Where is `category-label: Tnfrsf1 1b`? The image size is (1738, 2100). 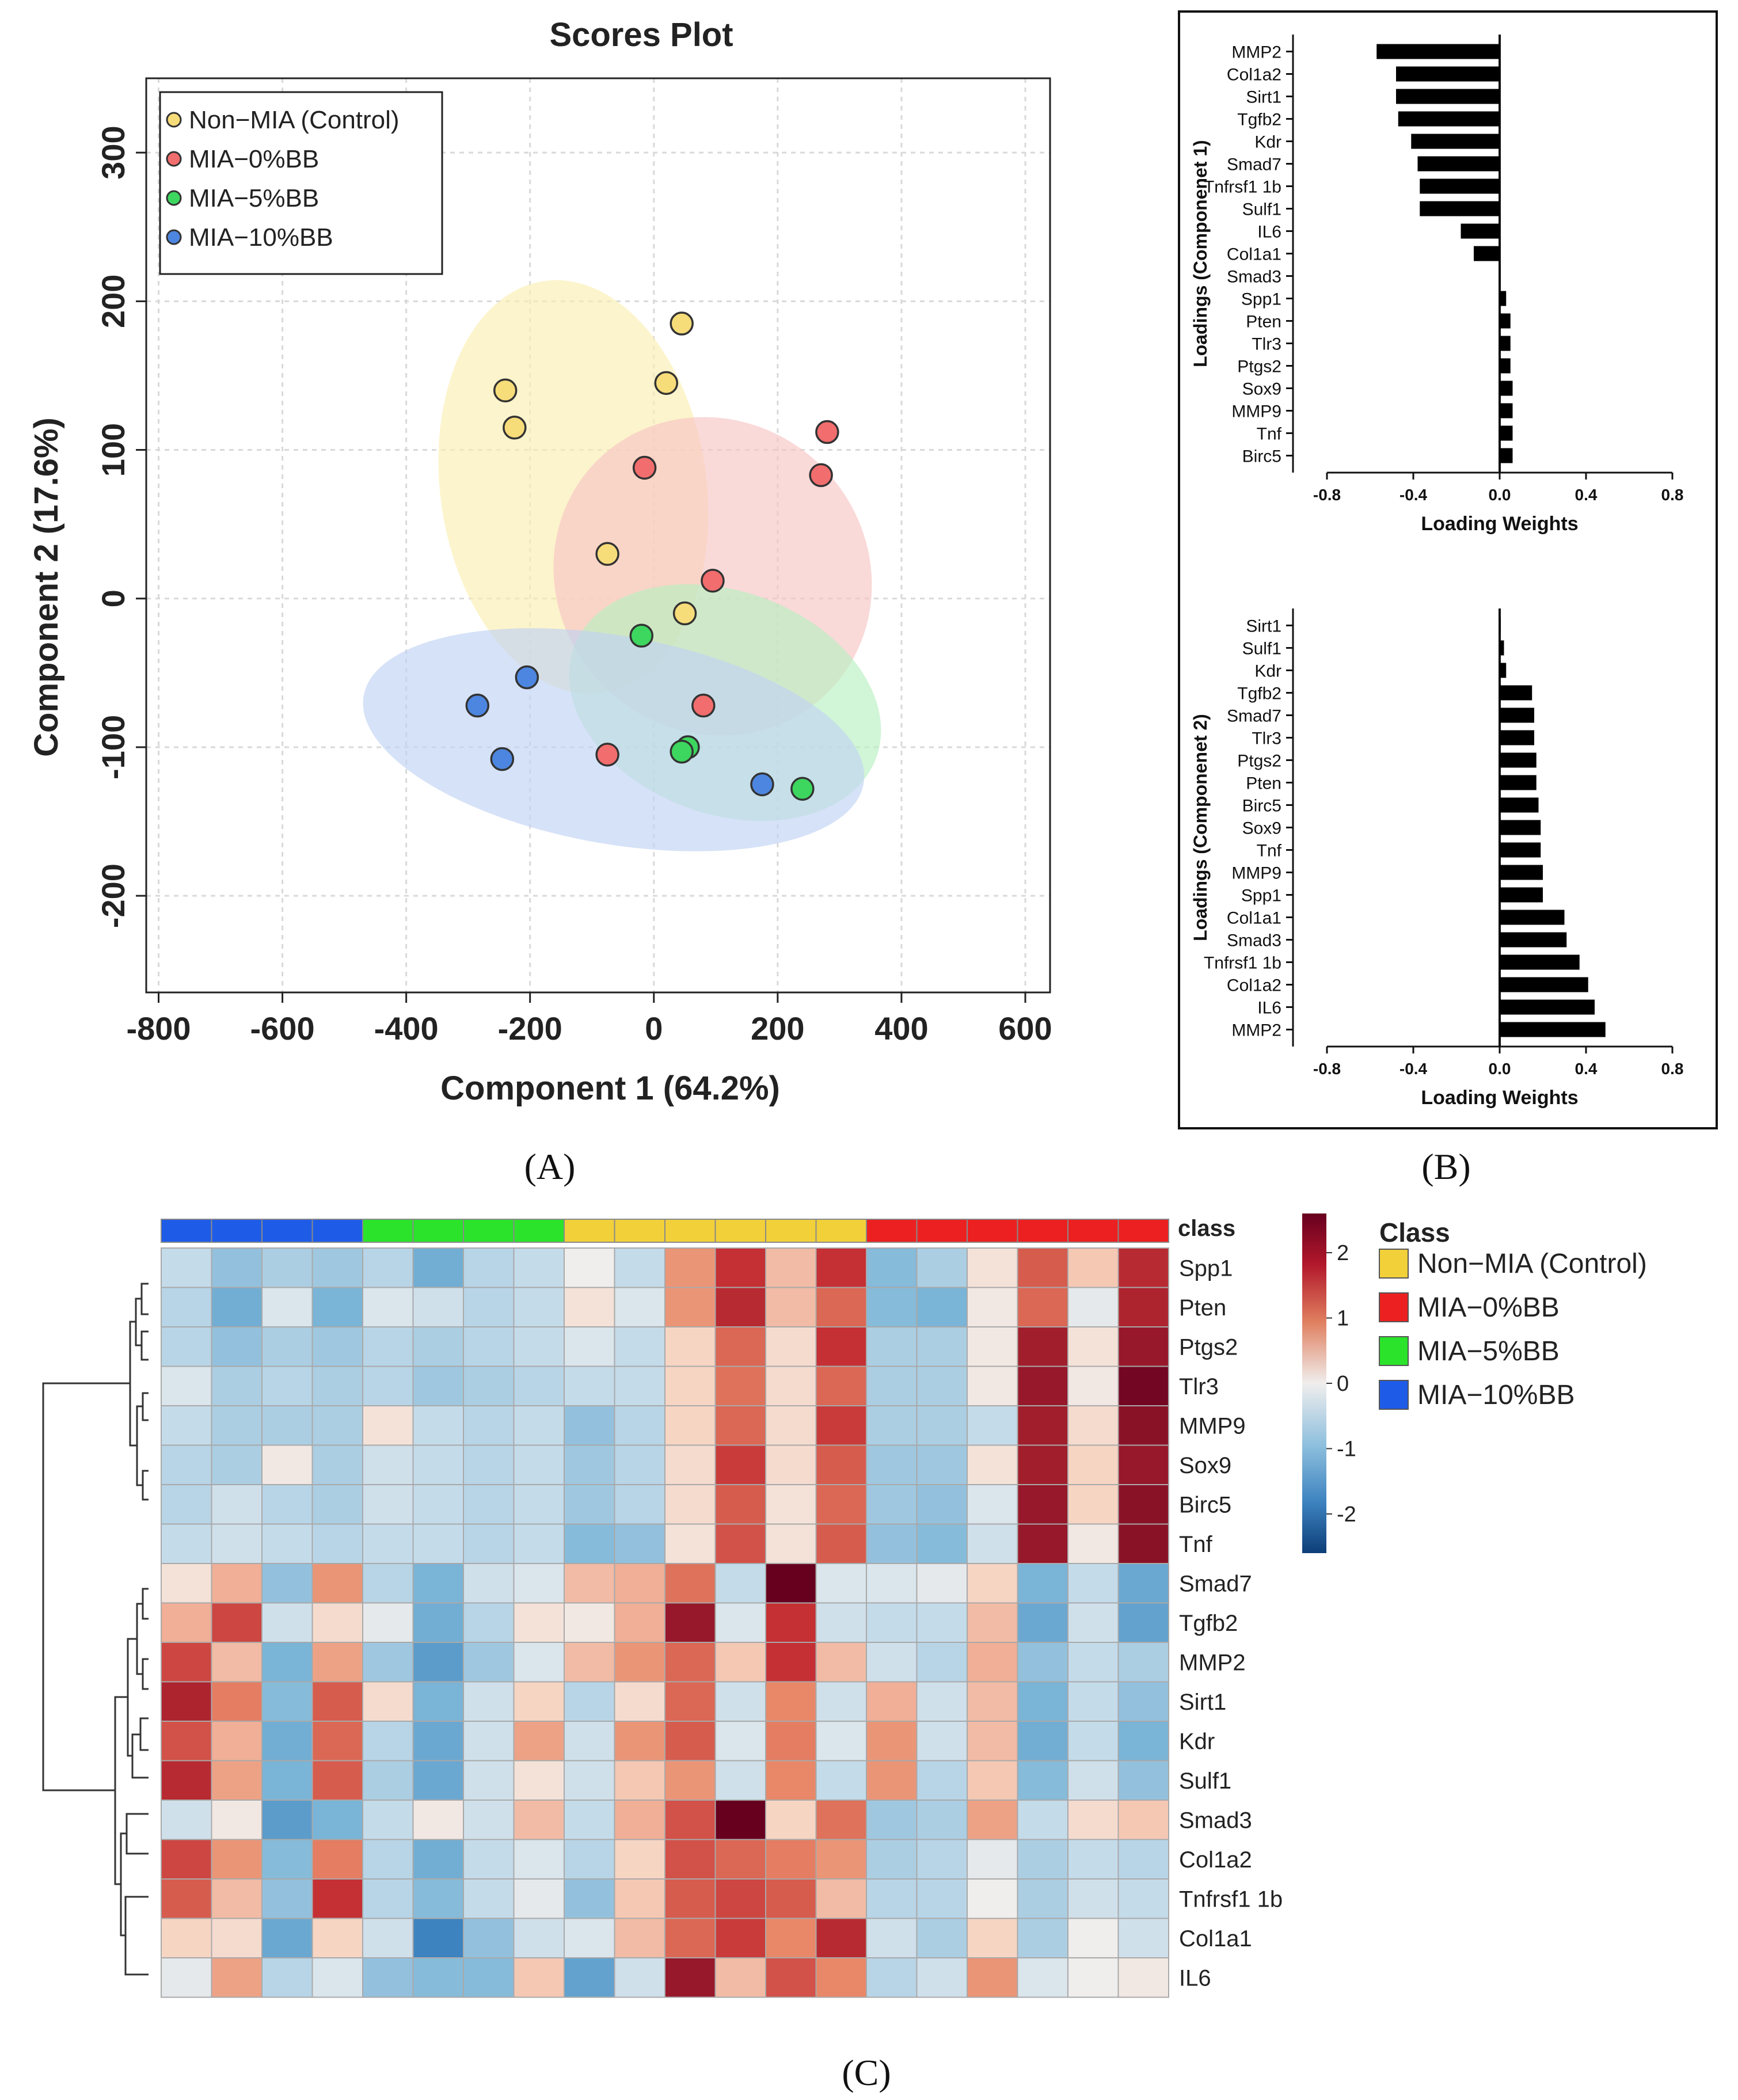
category-label: Tnfrsf1 1b is located at coordinates (1242, 188).